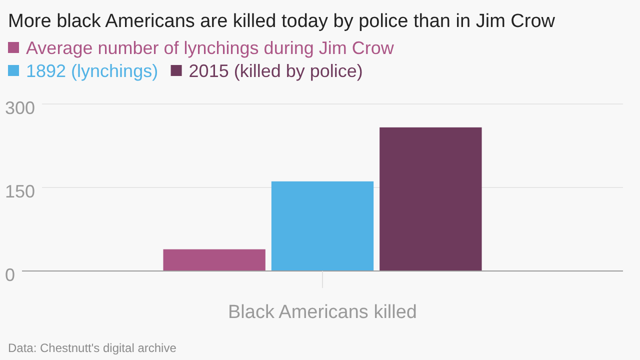 This screenshot has height=360, width=640. I want to click on legend-label: 2015 (killed by police), so click(275, 71).